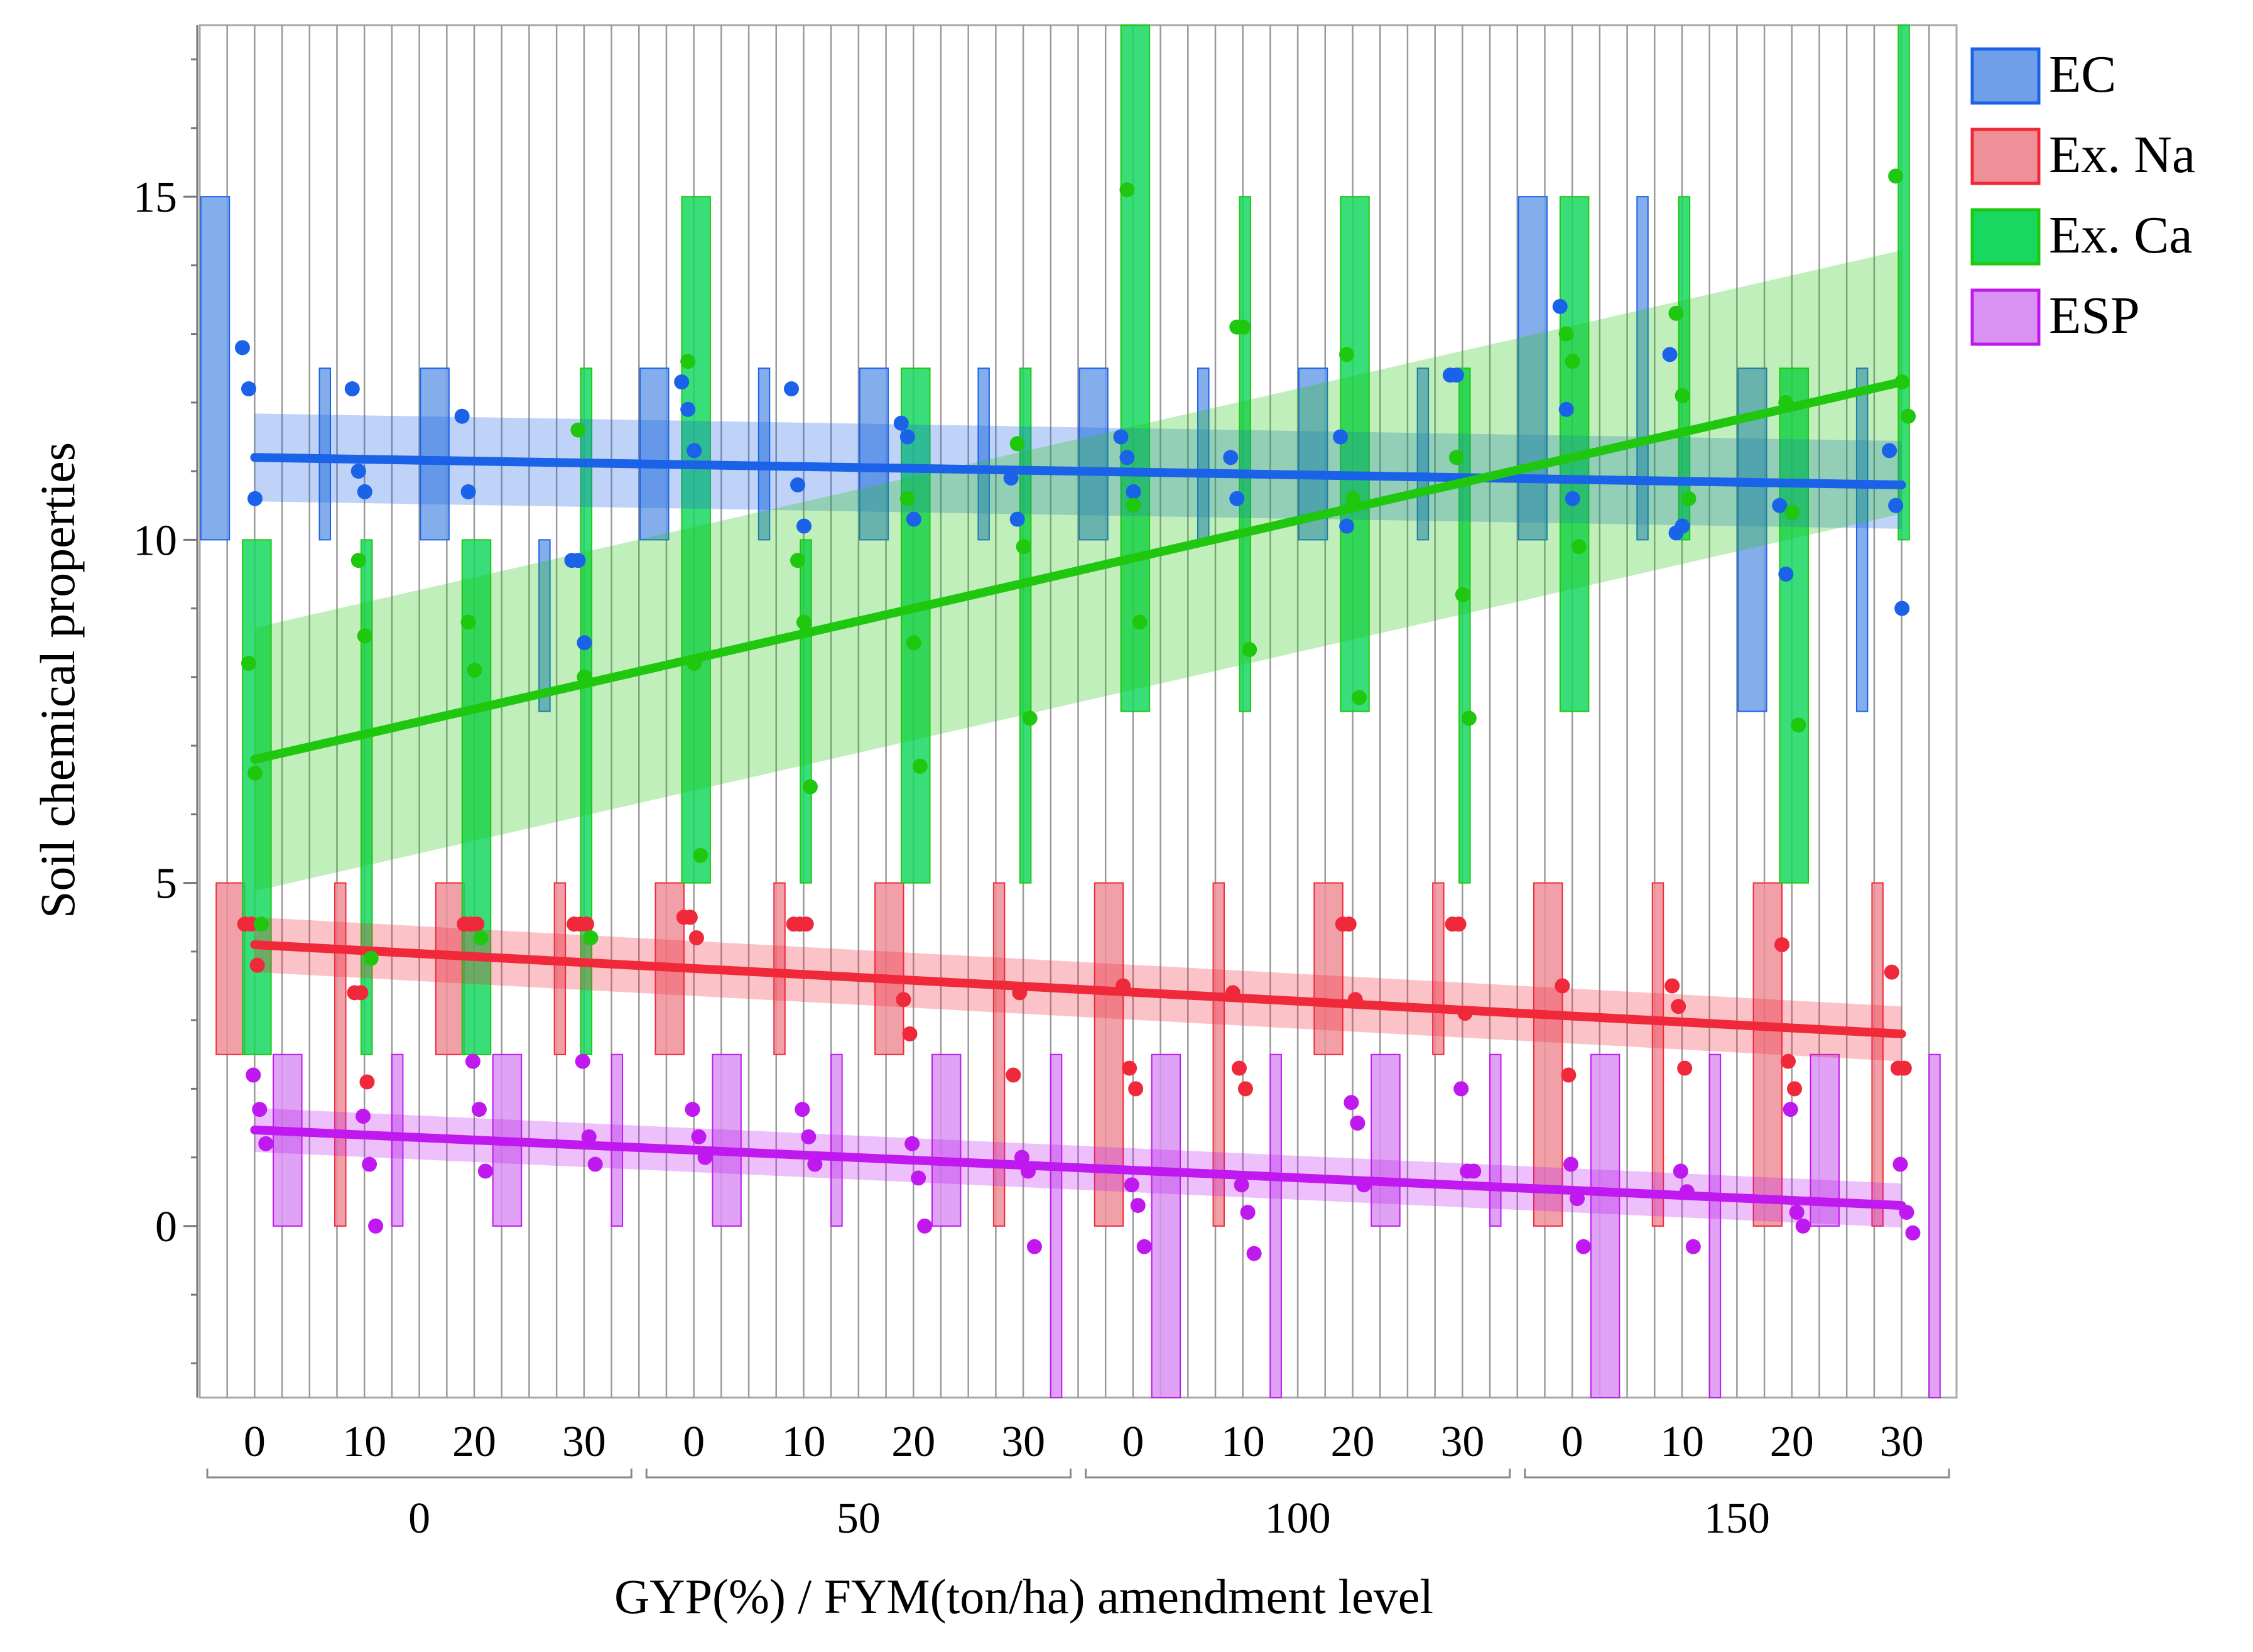 The image size is (2253, 1652). I want to click on x-axis-title: GYP(%) / FYM(ton/ha) amendment level, so click(1023, 1596).